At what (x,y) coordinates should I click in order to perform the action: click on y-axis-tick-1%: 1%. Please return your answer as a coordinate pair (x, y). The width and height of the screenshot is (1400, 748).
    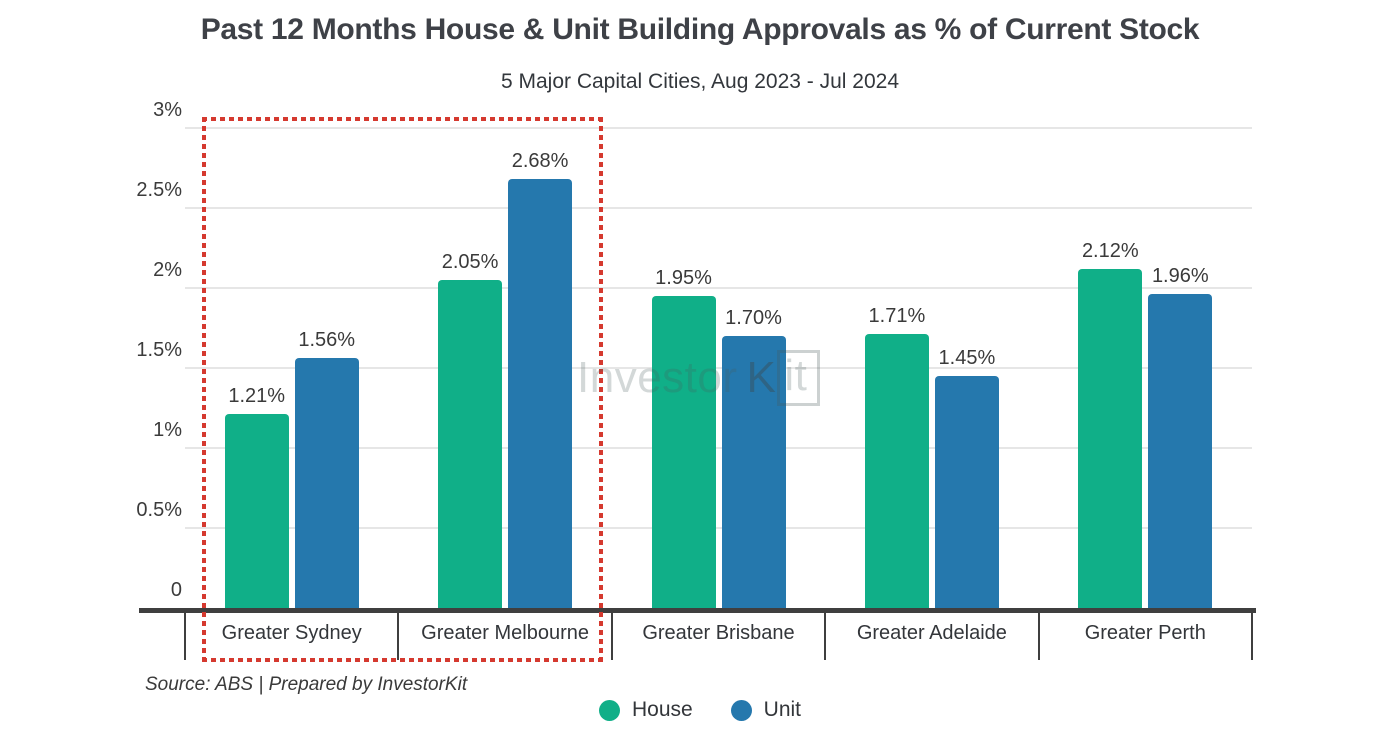
    Looking at the image, I should click on (167, 430).